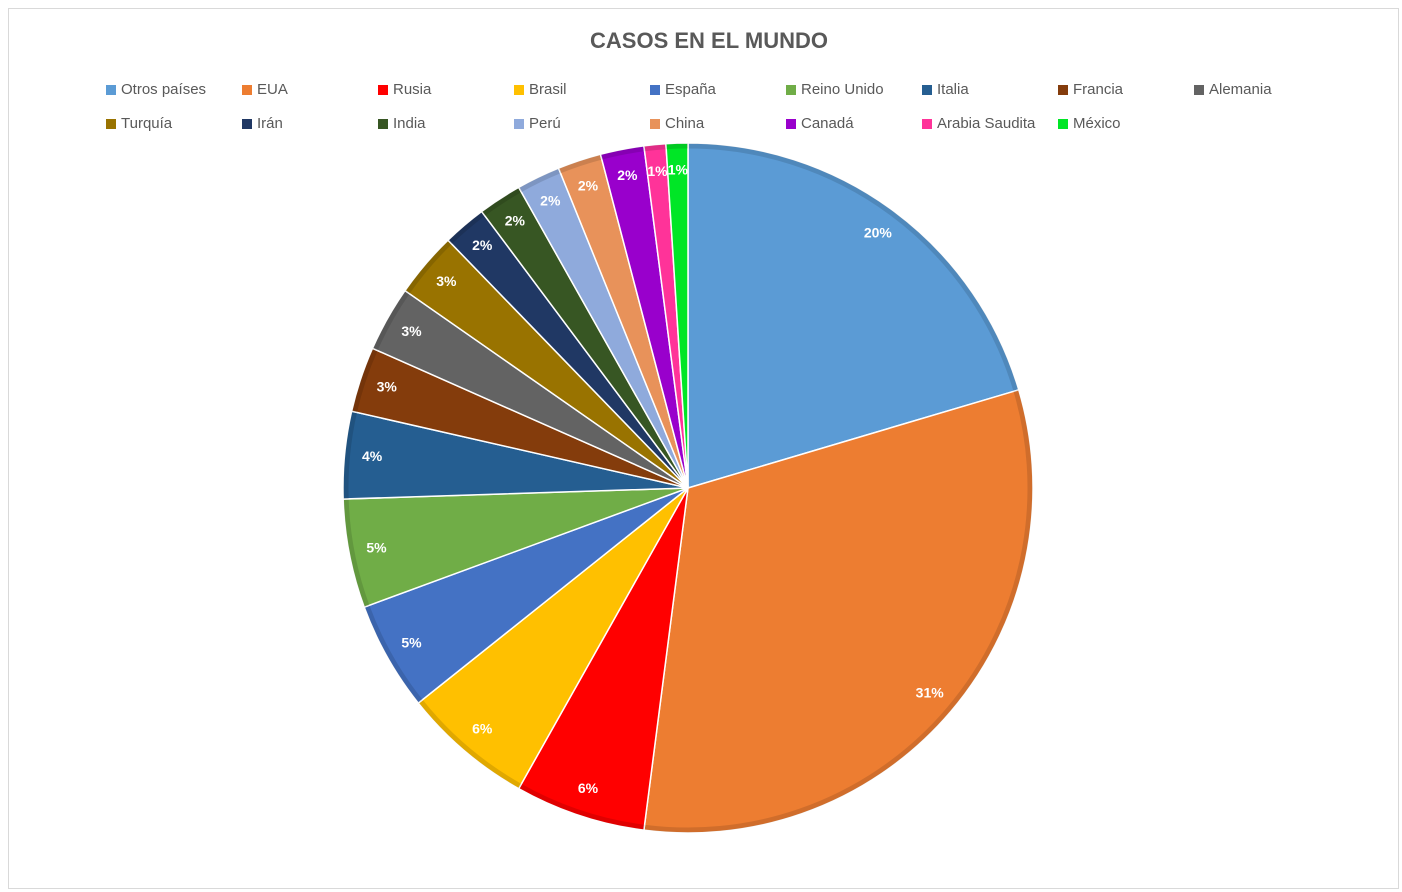 This screenshot has height=892, width=1402. I want to click on legend-label: Arabia Saudita, so click(986, 123).